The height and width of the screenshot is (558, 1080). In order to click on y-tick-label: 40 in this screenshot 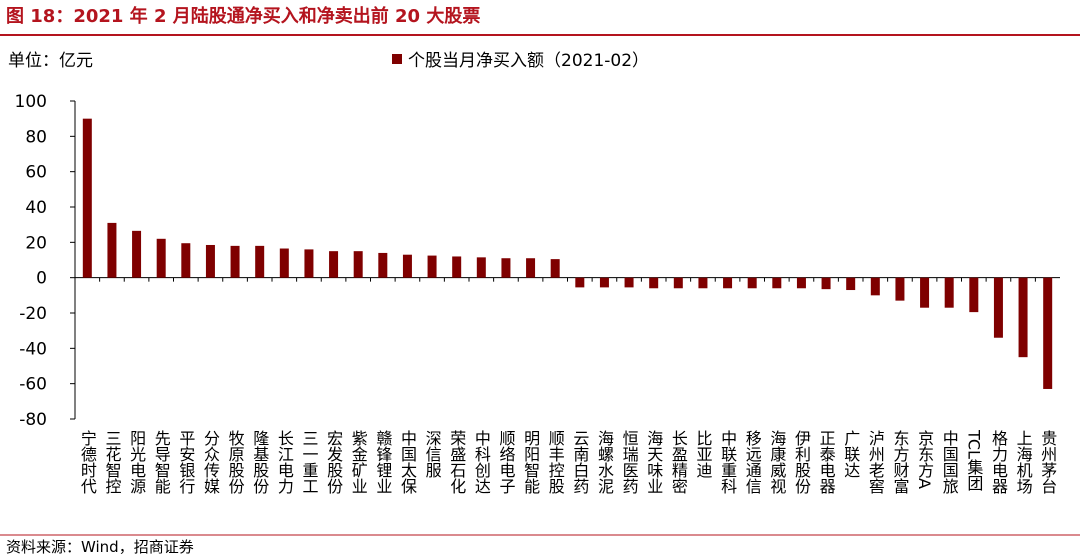, I will do `click(36, 208)`.